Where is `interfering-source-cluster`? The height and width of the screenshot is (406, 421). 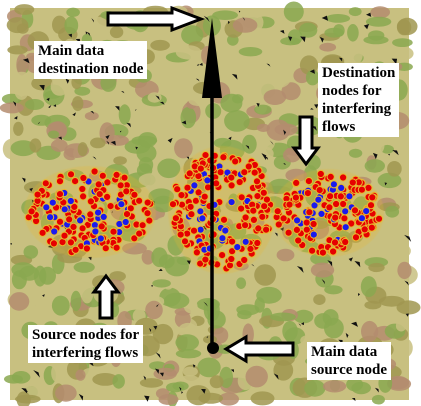 interfering-source-cluster is located at coordinates (90, 212).